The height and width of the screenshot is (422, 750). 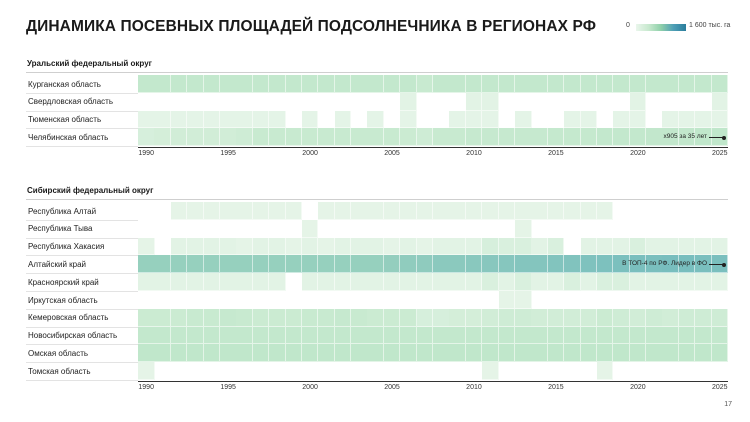 I want to click on row-label: Кемеровская область, so click(x=68, y=318).